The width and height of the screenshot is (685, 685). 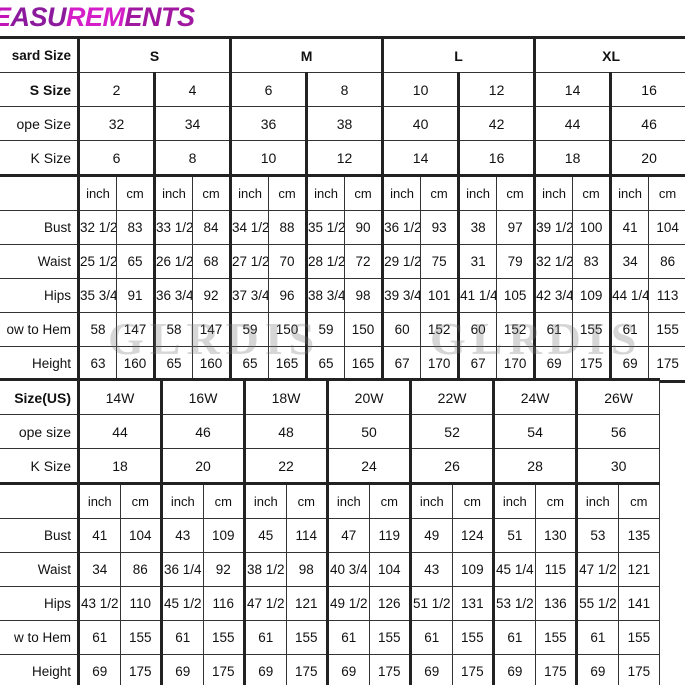 What do you see at coordinates (249, 227) in the screenshot?
I see `cell-bust-inch: 34 1/2` at bounding box center [249, 227].